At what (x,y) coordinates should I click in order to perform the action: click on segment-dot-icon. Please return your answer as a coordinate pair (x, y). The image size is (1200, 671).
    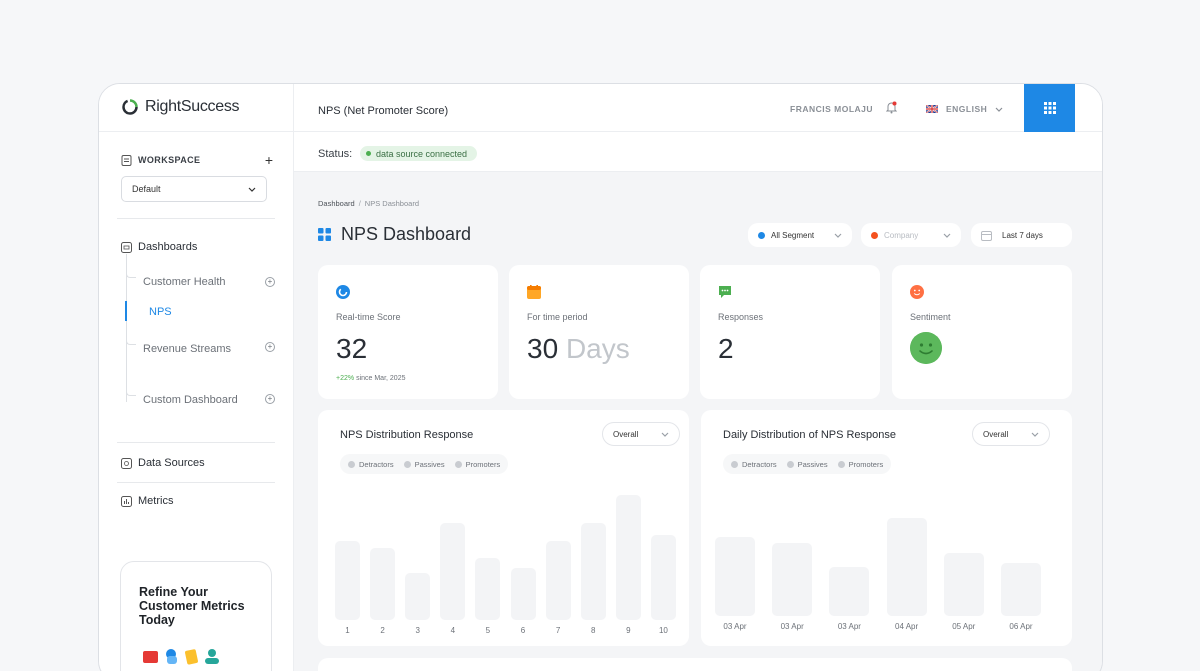
    Looking at the image, I should click on (761, 235).